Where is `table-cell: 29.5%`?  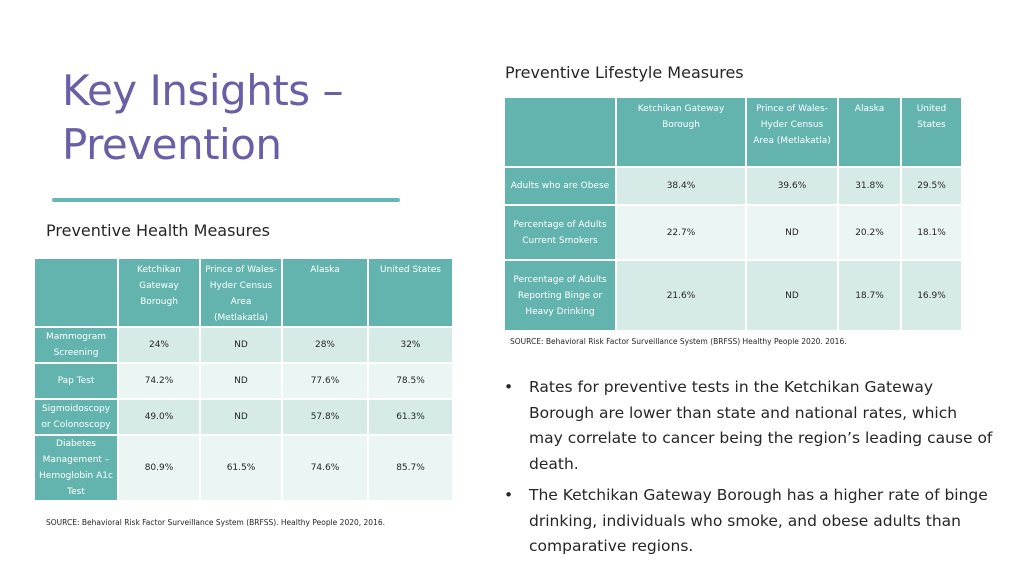
table-cell: 29.5% is located at coordinates (931, 186).